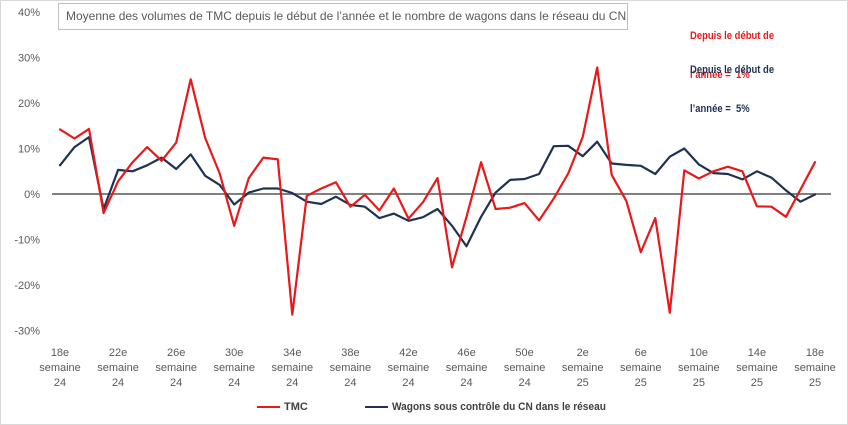 The width and height of the screenshot is (848, 425). I want to click on x-tick-label: 50e semaine 24, so click(525, 368).